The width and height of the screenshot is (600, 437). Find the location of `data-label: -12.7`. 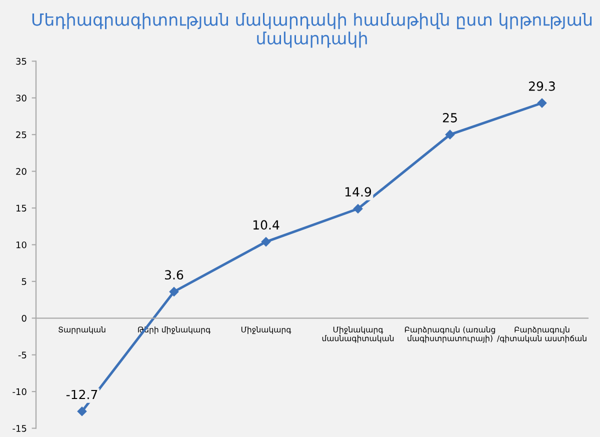

data-label: -12.7 is located at coordinates (82, 395).